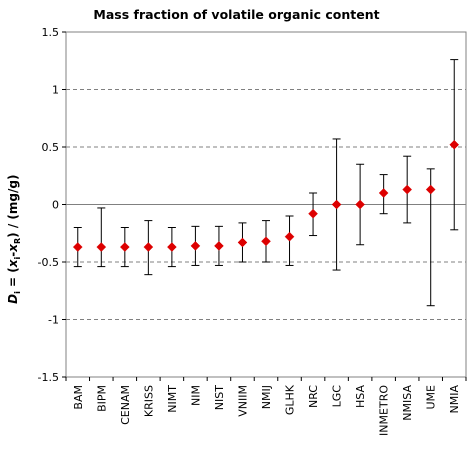  Describe the element at coordinates (53, 320) in the screenshot. I see `y-tick-label: -1` at that location.